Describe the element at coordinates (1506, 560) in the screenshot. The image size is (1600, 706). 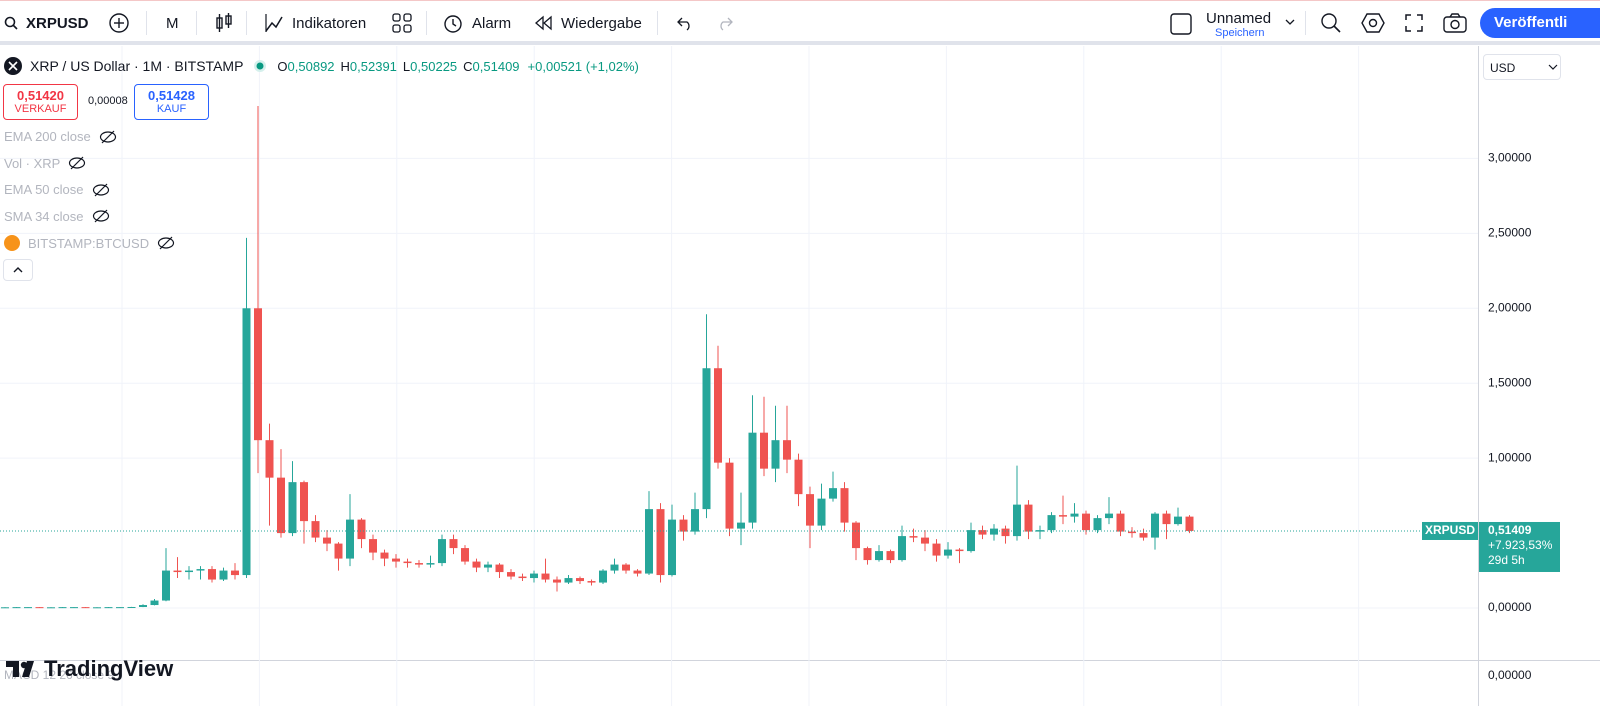
I see `price-tag-countdown: 29d 5h` at that location.